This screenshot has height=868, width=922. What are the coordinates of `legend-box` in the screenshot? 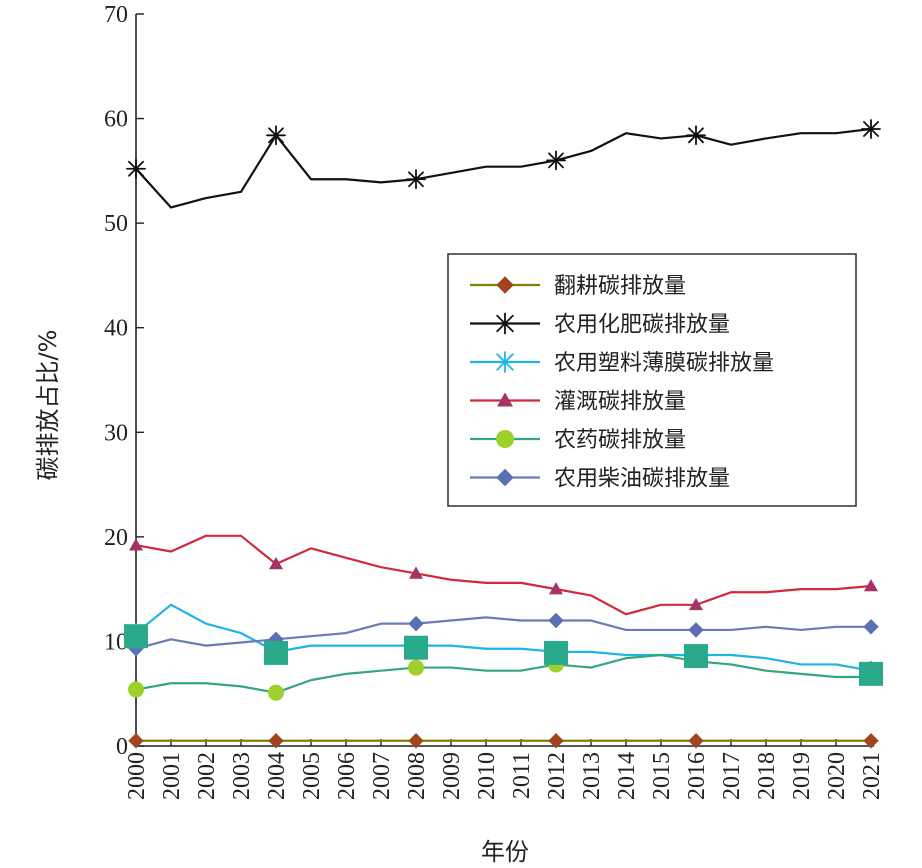 It's located at (652, 380).